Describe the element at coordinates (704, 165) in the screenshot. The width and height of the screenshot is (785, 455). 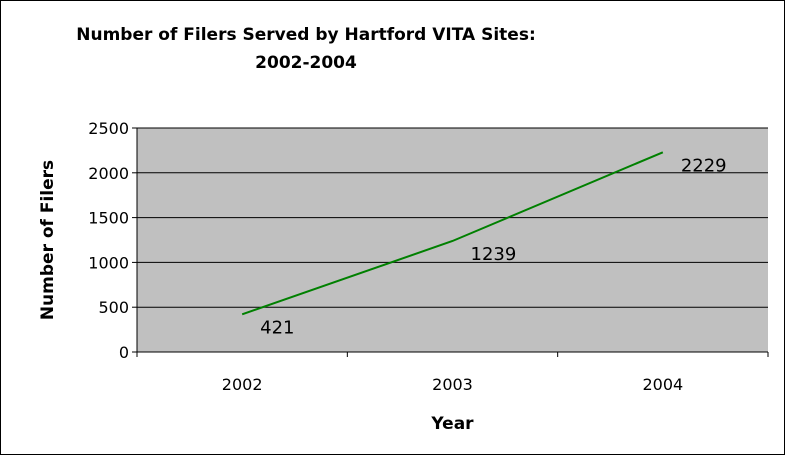
I see `data-label: 2229` at that location.